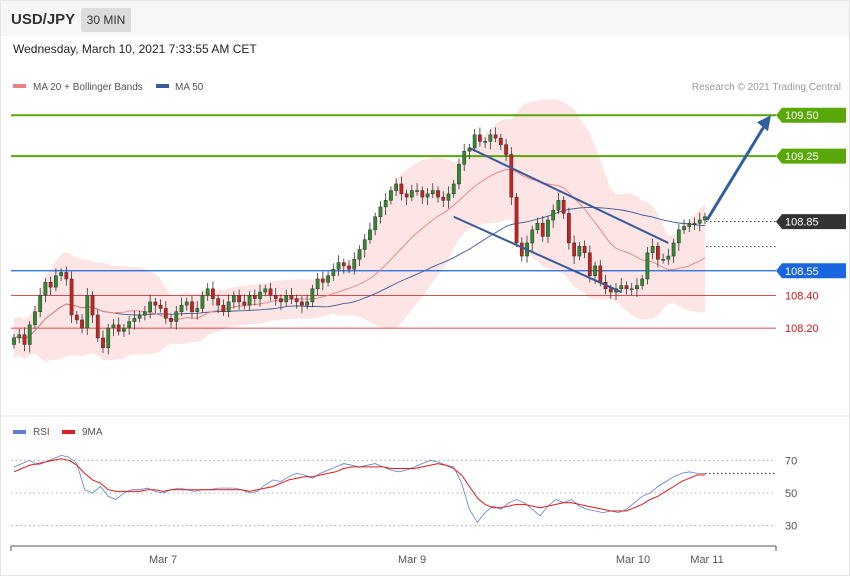 The height and width of the screenshot is (576, 850). I want to click on time-tick-label: Mar 7, so click(163, 560).